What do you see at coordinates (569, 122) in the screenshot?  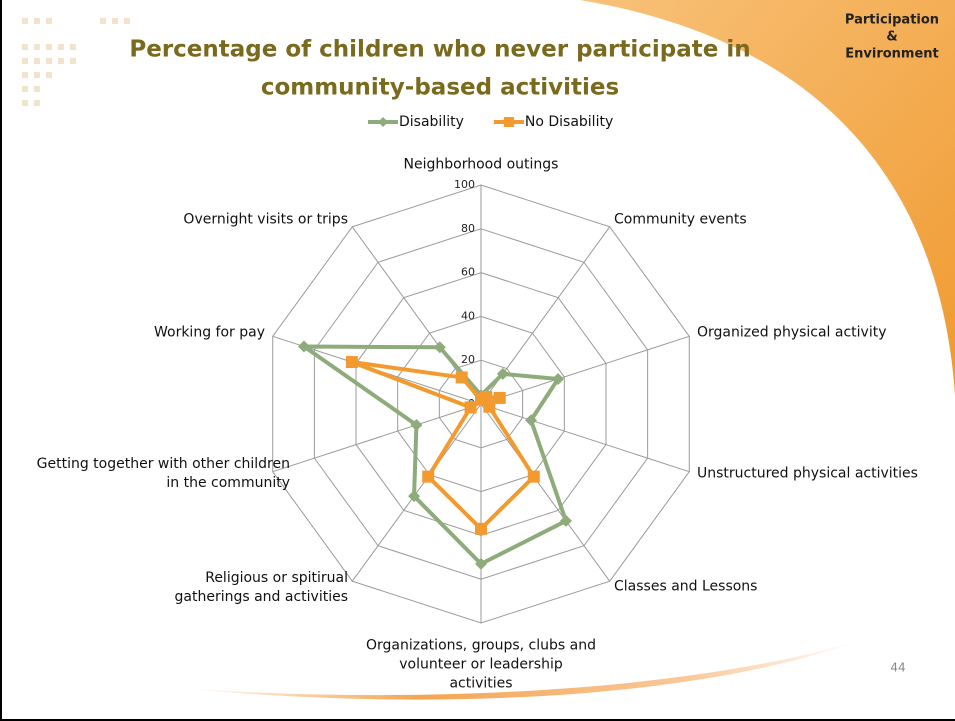 I see `legend-label: No Disability` at bounding box center [569, 122].